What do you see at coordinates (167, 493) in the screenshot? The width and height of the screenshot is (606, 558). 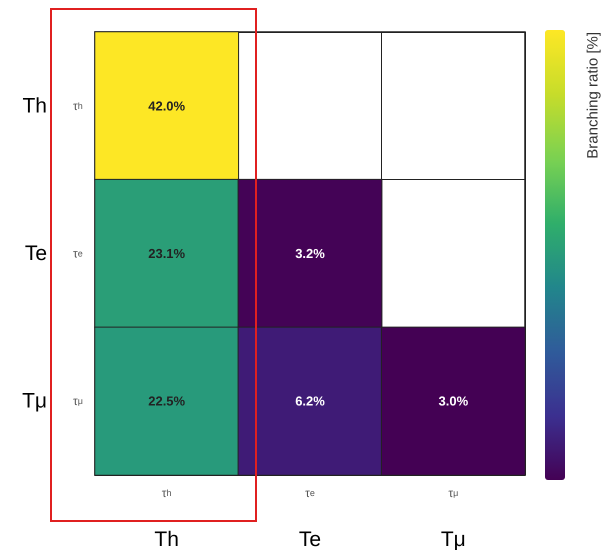 I see `x-tick-label: τh` at bounding box center [167, 493].